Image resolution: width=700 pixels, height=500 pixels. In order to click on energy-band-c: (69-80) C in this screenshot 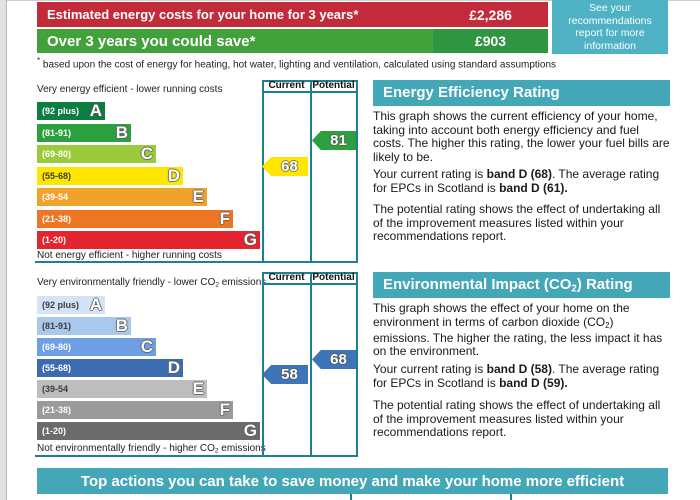, I will do `click(96, 154)`.